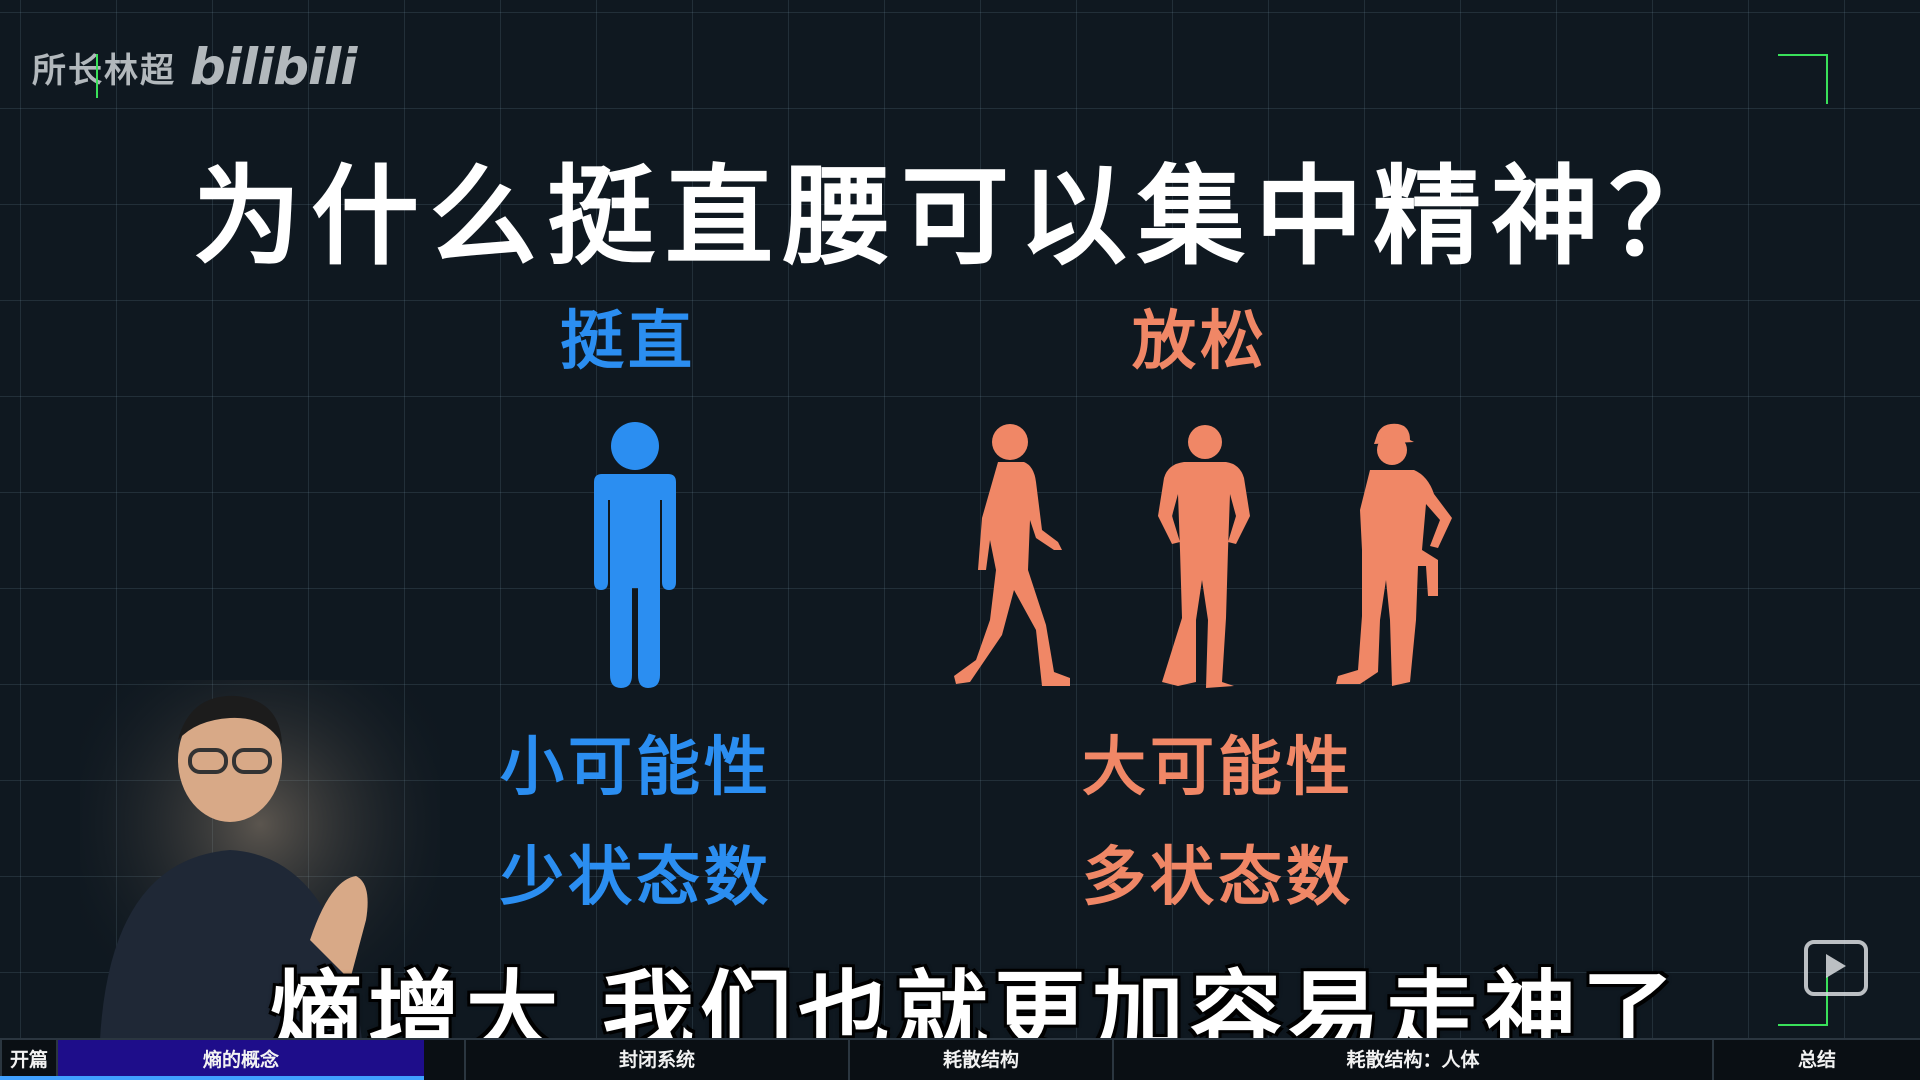 This screenshot has width=1920, height=1080. I want to click on chapter-summary: 总结, so click(1816, 1060).